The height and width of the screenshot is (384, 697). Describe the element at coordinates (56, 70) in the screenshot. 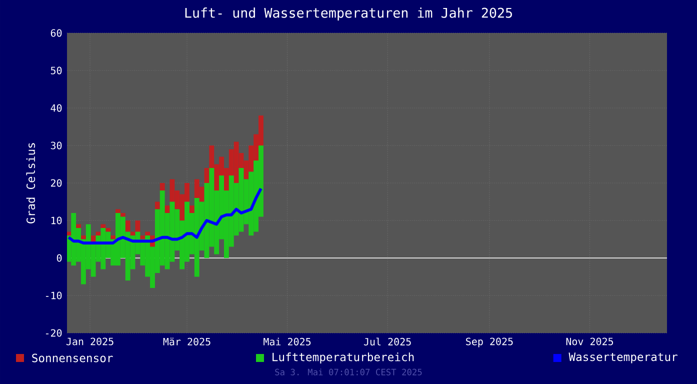

I see `y-tick-label: 50` at that location.